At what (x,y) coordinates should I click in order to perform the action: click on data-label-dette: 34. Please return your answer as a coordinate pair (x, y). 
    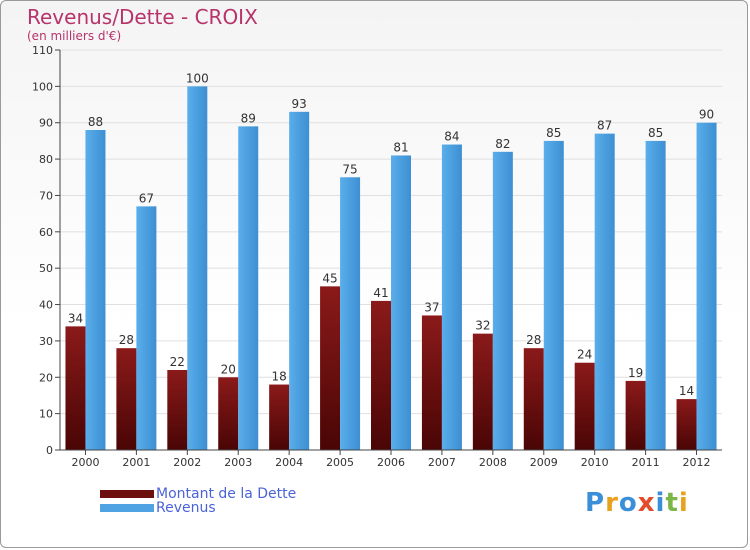
    Looking at the image, I should click on (75, 318).